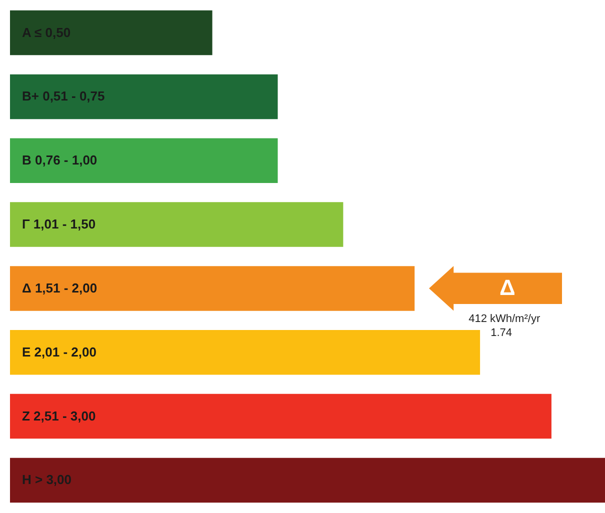 Image resolution: width=605 pixels, height=513 pixels. What do you see at coordinates (63, 96) in the screenshot?
I see `y-tick-label: B+ 0,51 - 0,75` at bounding box center [63, 96].